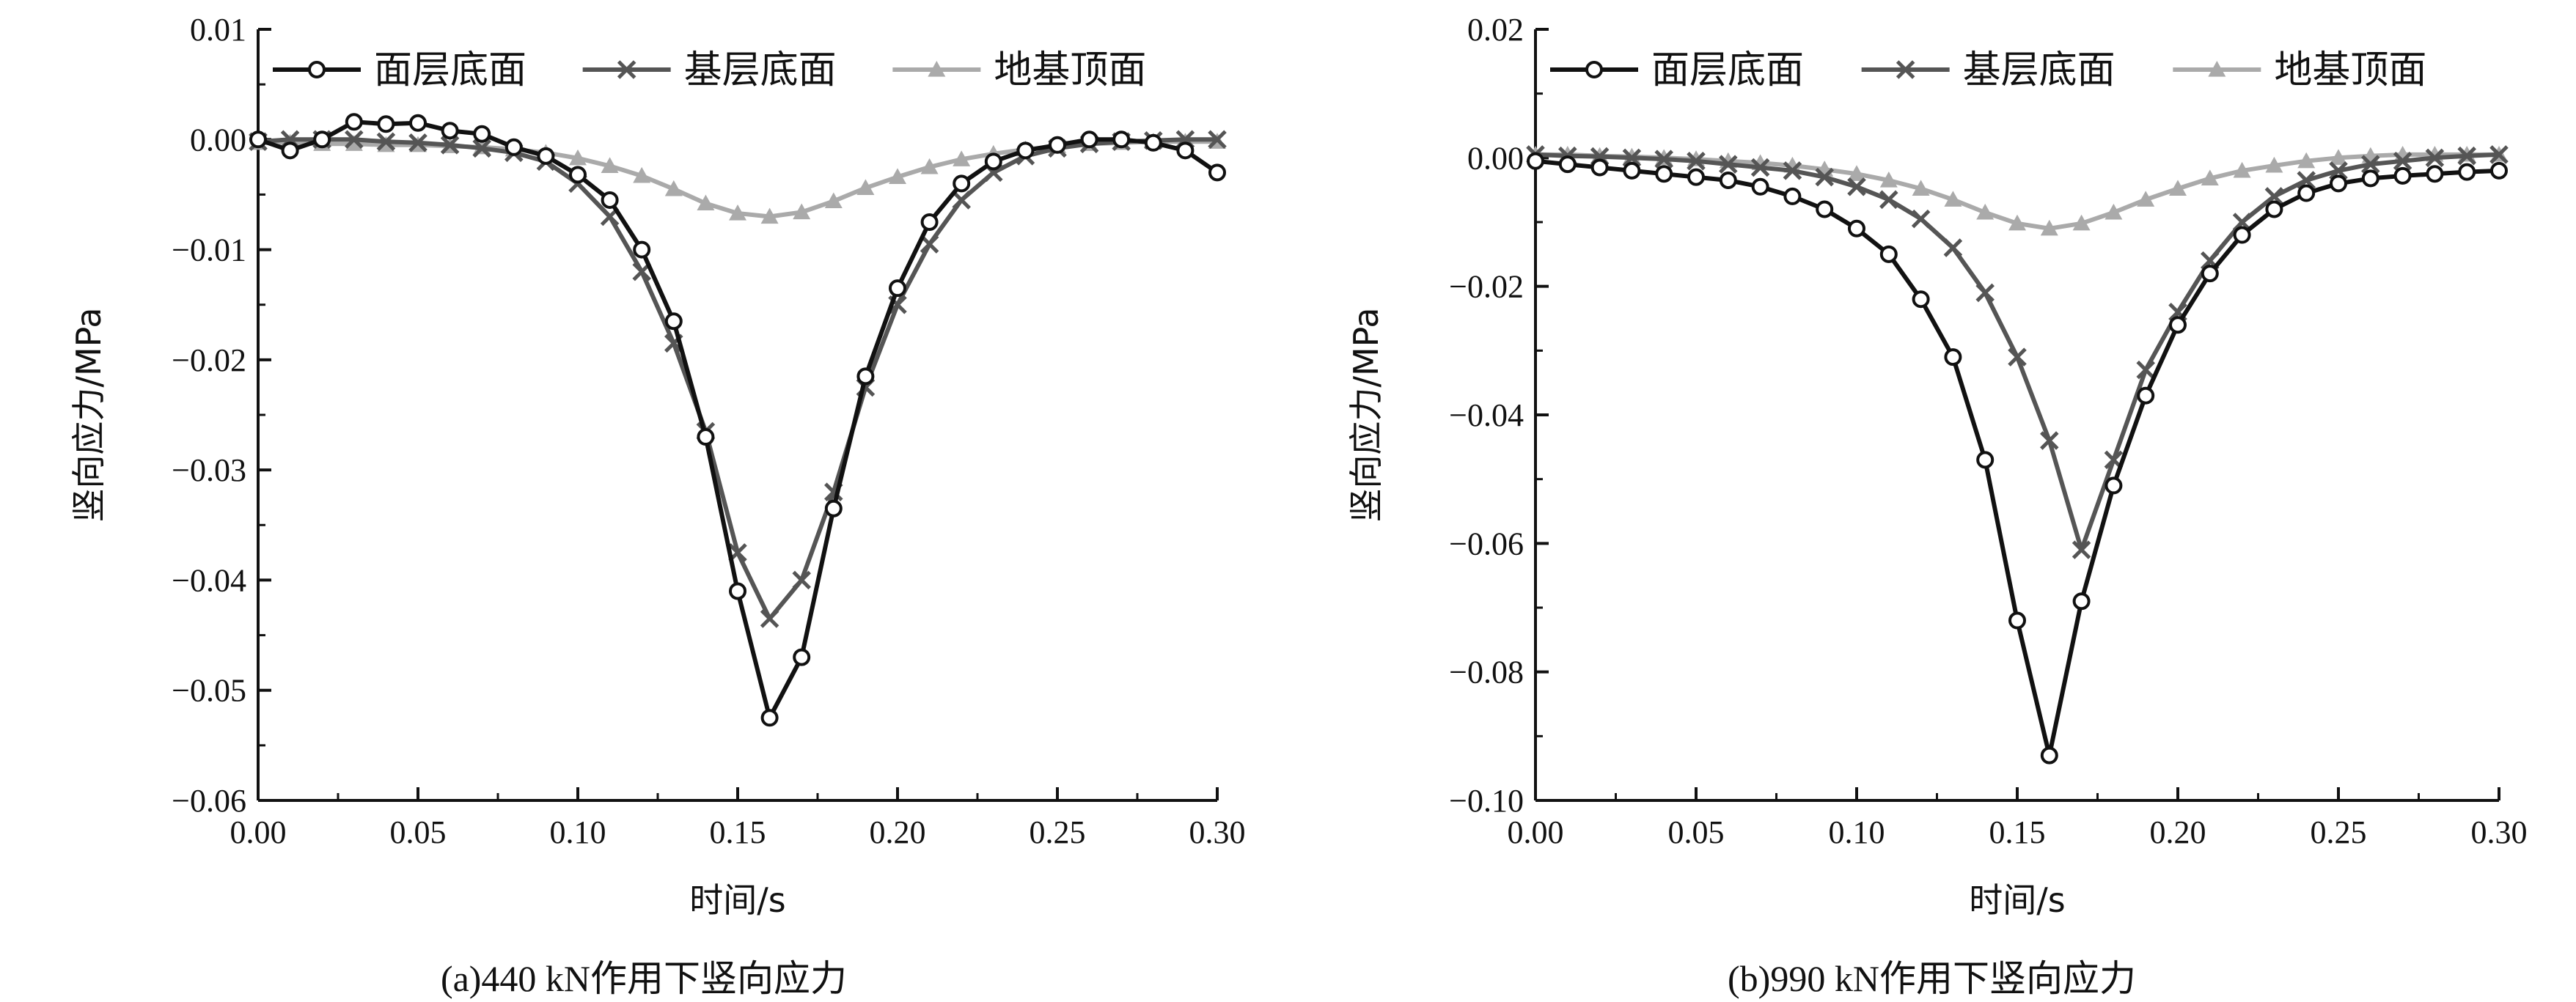 This screenshot has height=1002, width=2576. What do you see at coordinates (1487, 543) in the screenshot?
I see `y-tick-label: −0.06` at bounding box center [1487, 543].